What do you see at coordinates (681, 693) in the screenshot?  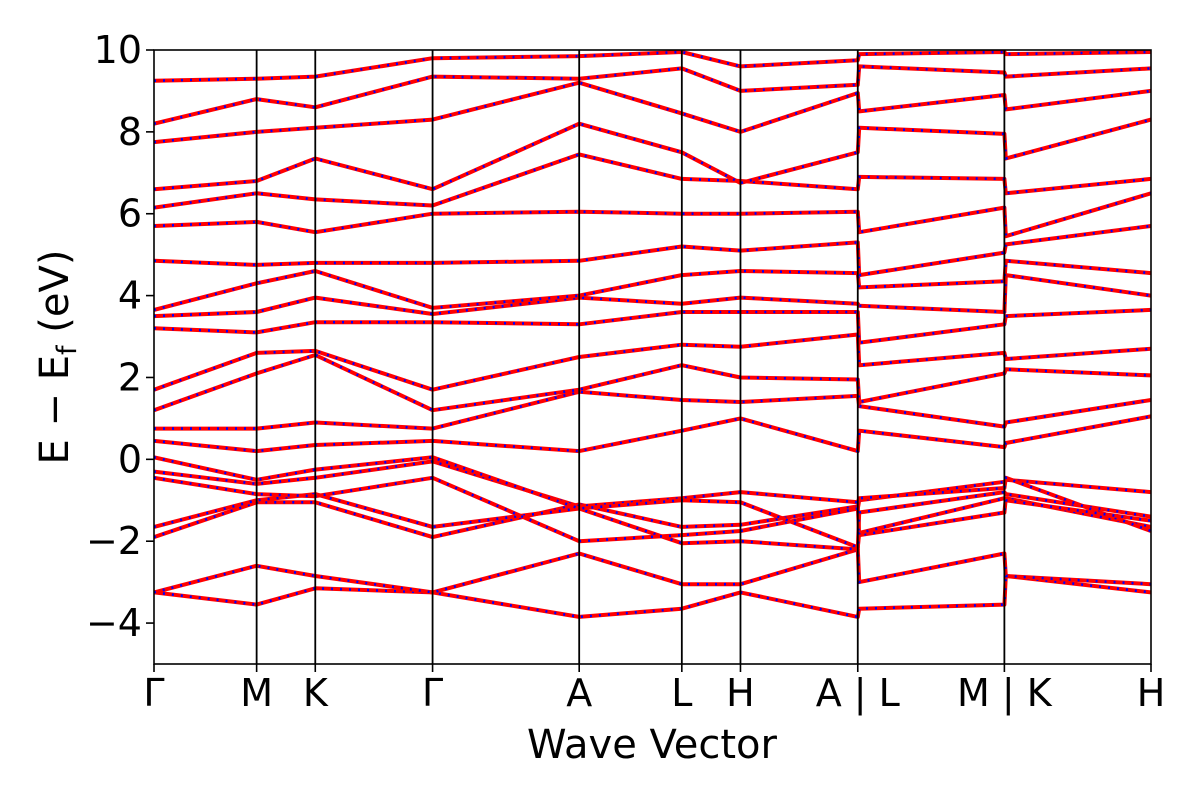 I see `x-tick-label: L` at bounding box center [681, 693].